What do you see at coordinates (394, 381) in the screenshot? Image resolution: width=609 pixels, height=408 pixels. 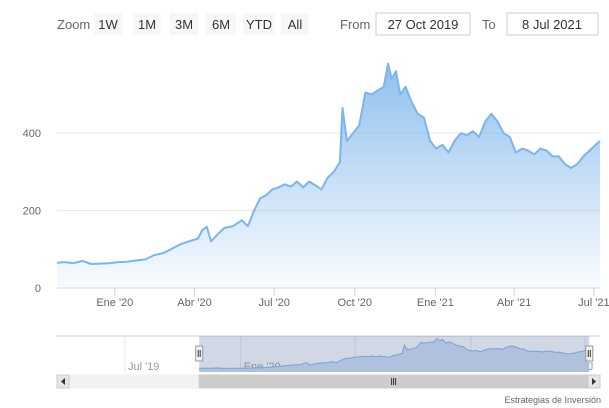 I see `scrollbar-grip-icon` at bounding box center [394, 381].